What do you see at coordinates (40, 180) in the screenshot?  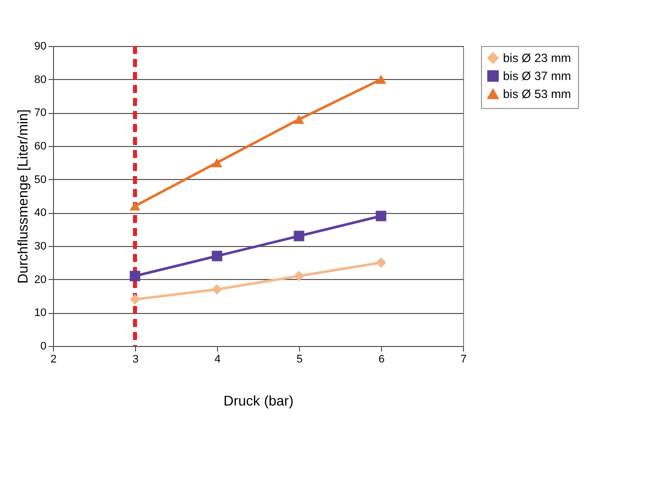 I see `y-tick-label: 50` at bounding box center [40, 180].